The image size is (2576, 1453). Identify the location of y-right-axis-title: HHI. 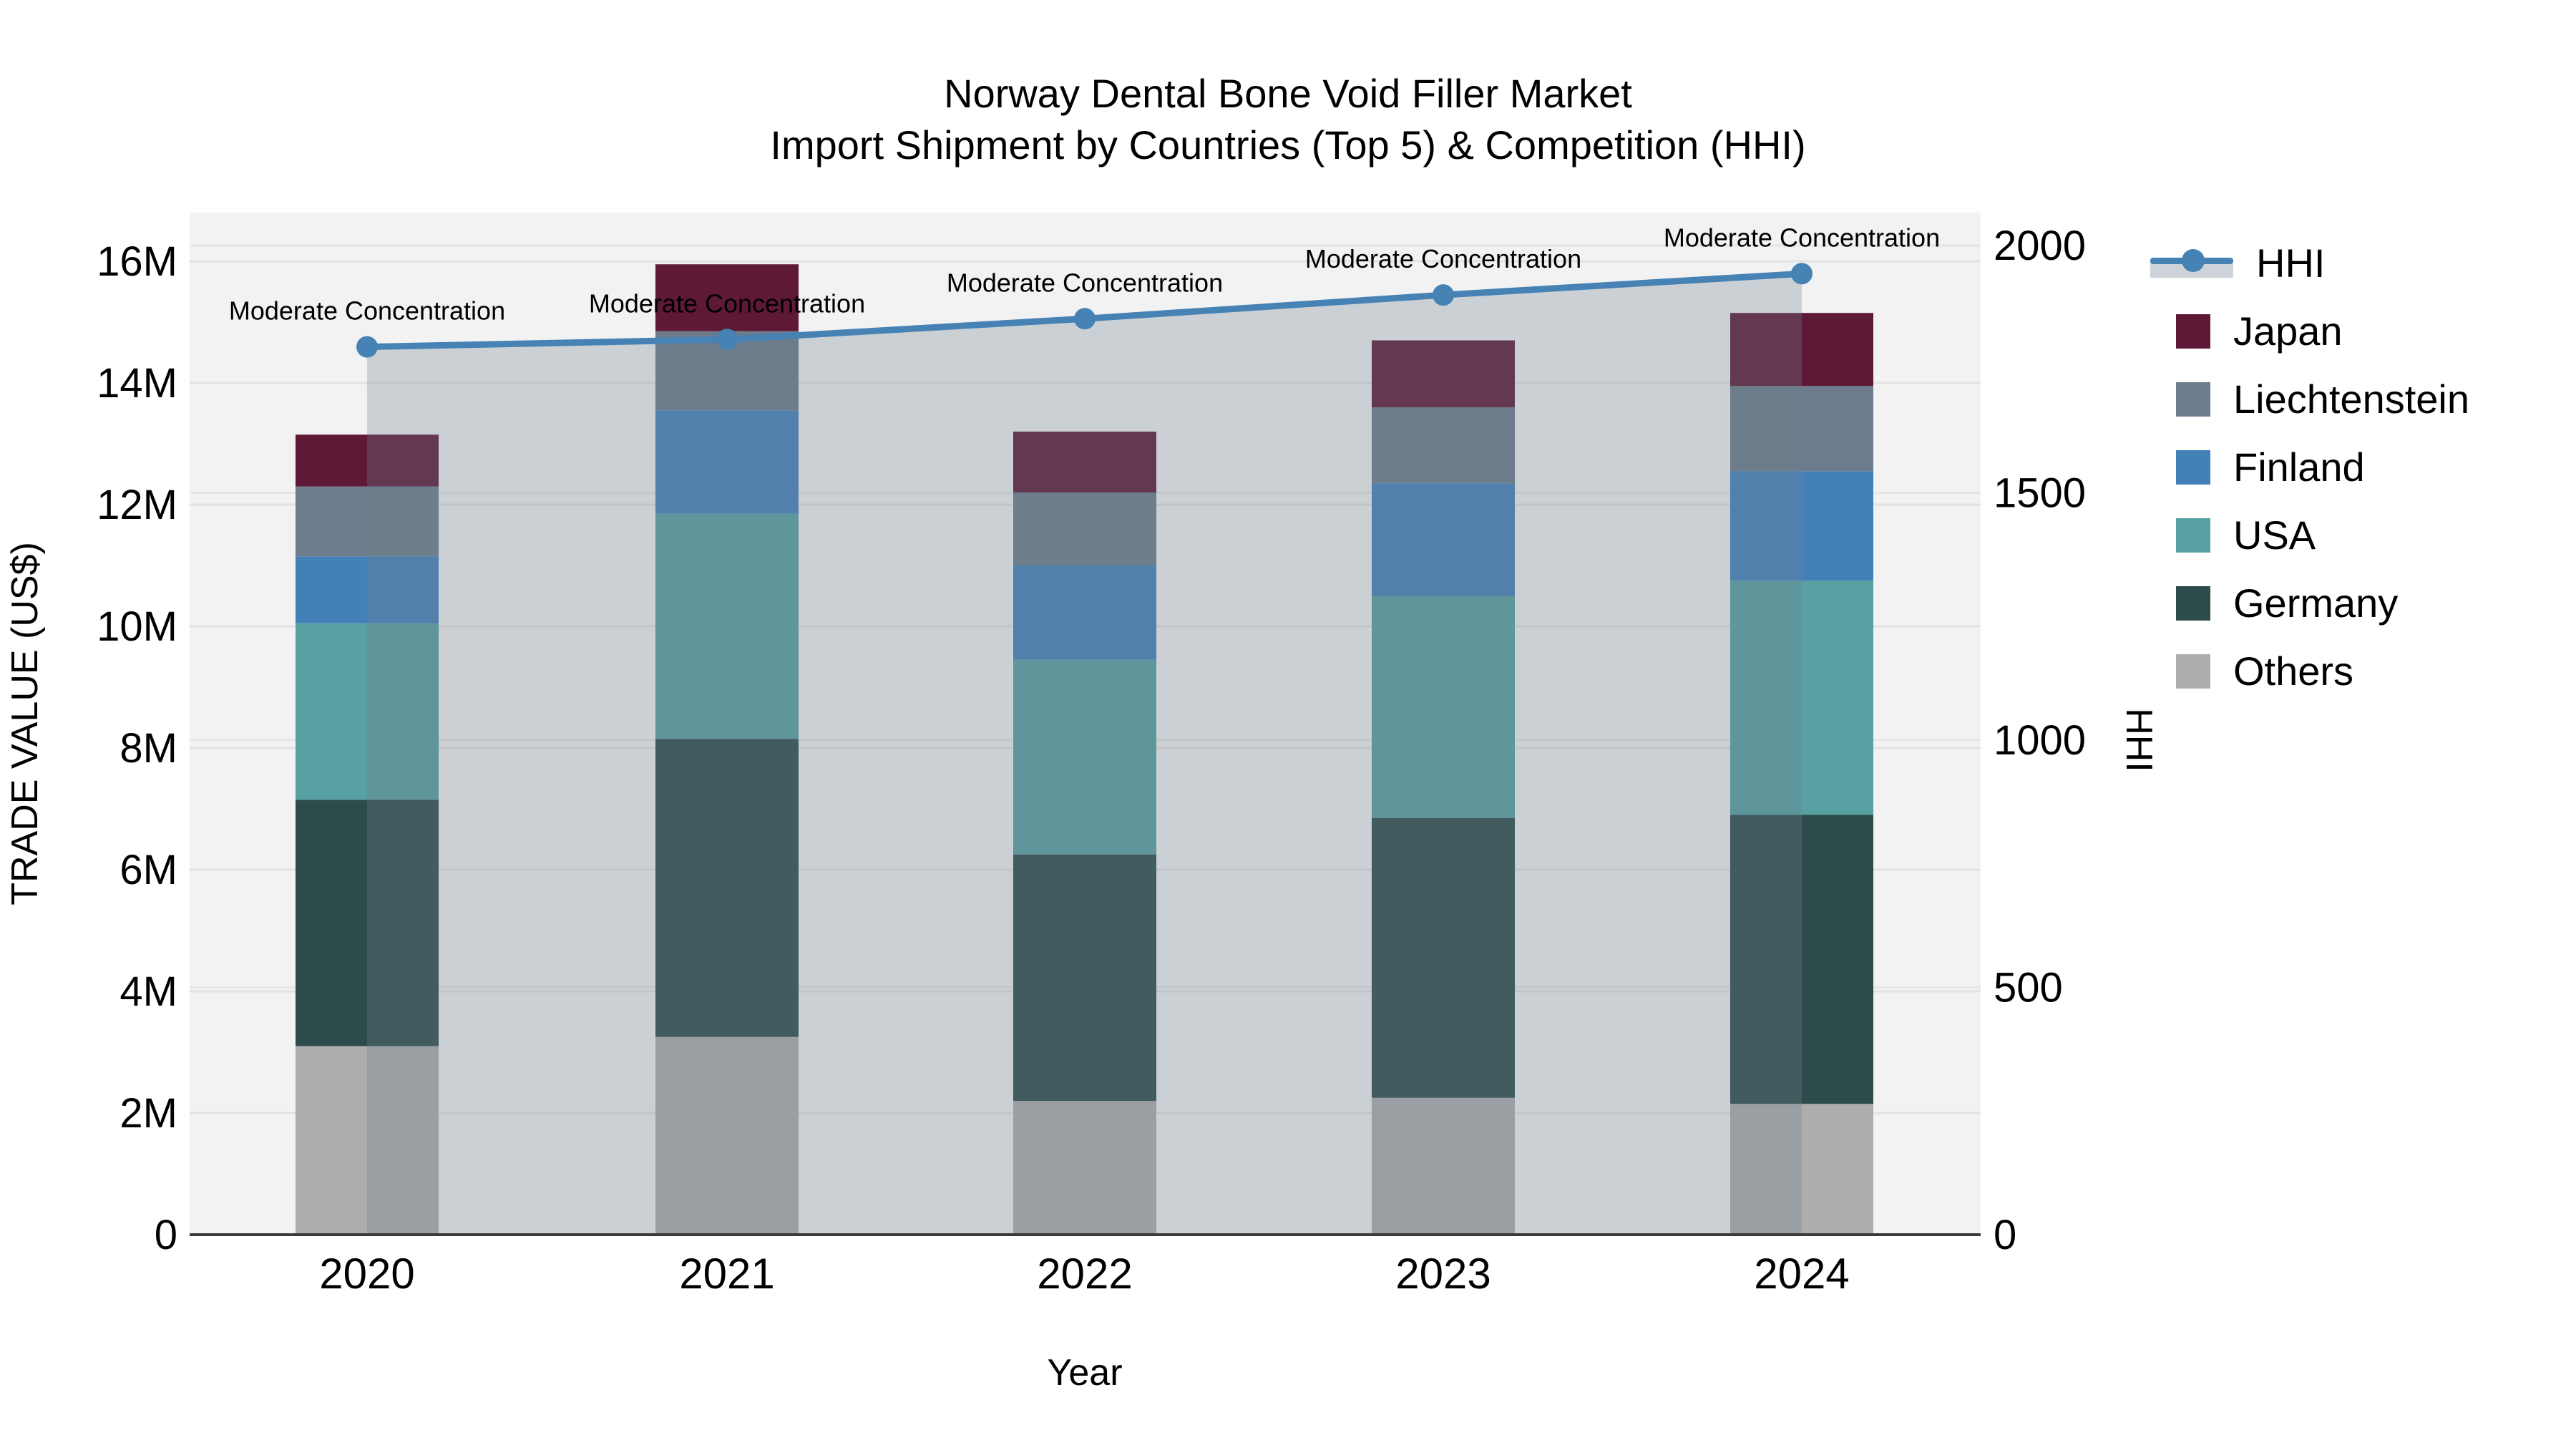
(2139, 740).